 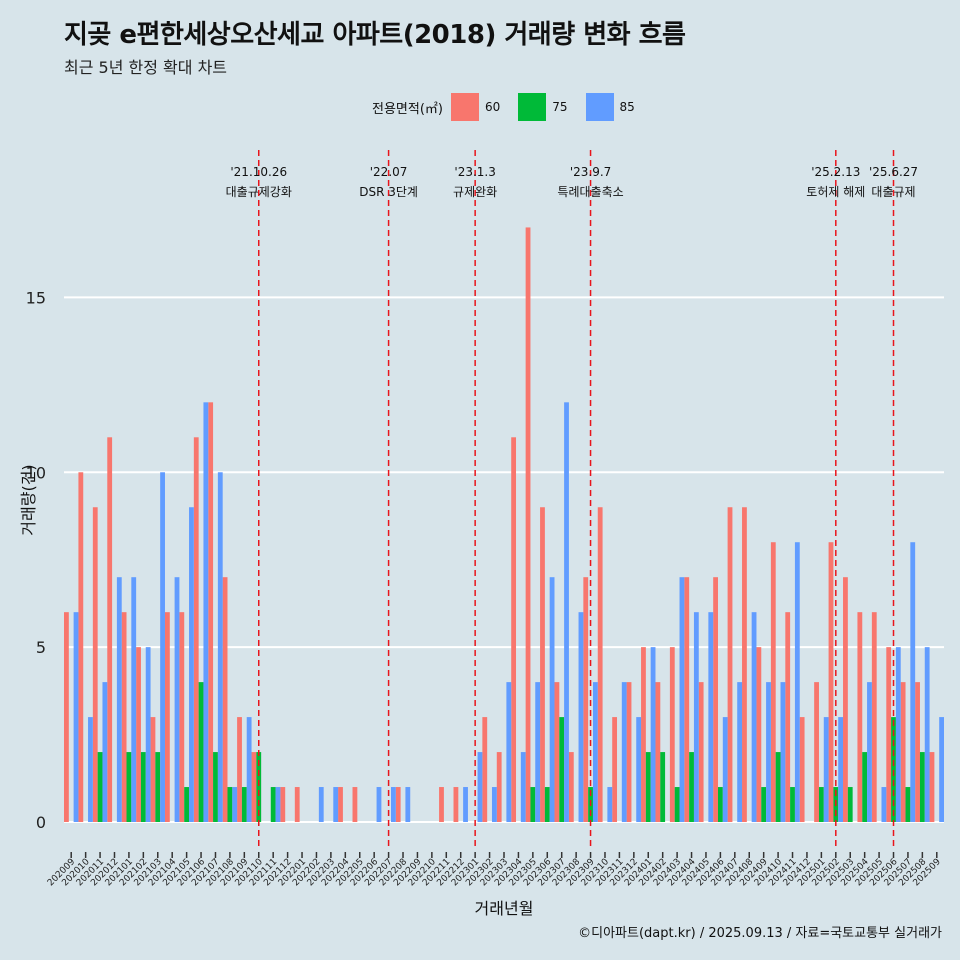 I want to click on event-date-label: '23.9.7, so click(x=590, y=172).